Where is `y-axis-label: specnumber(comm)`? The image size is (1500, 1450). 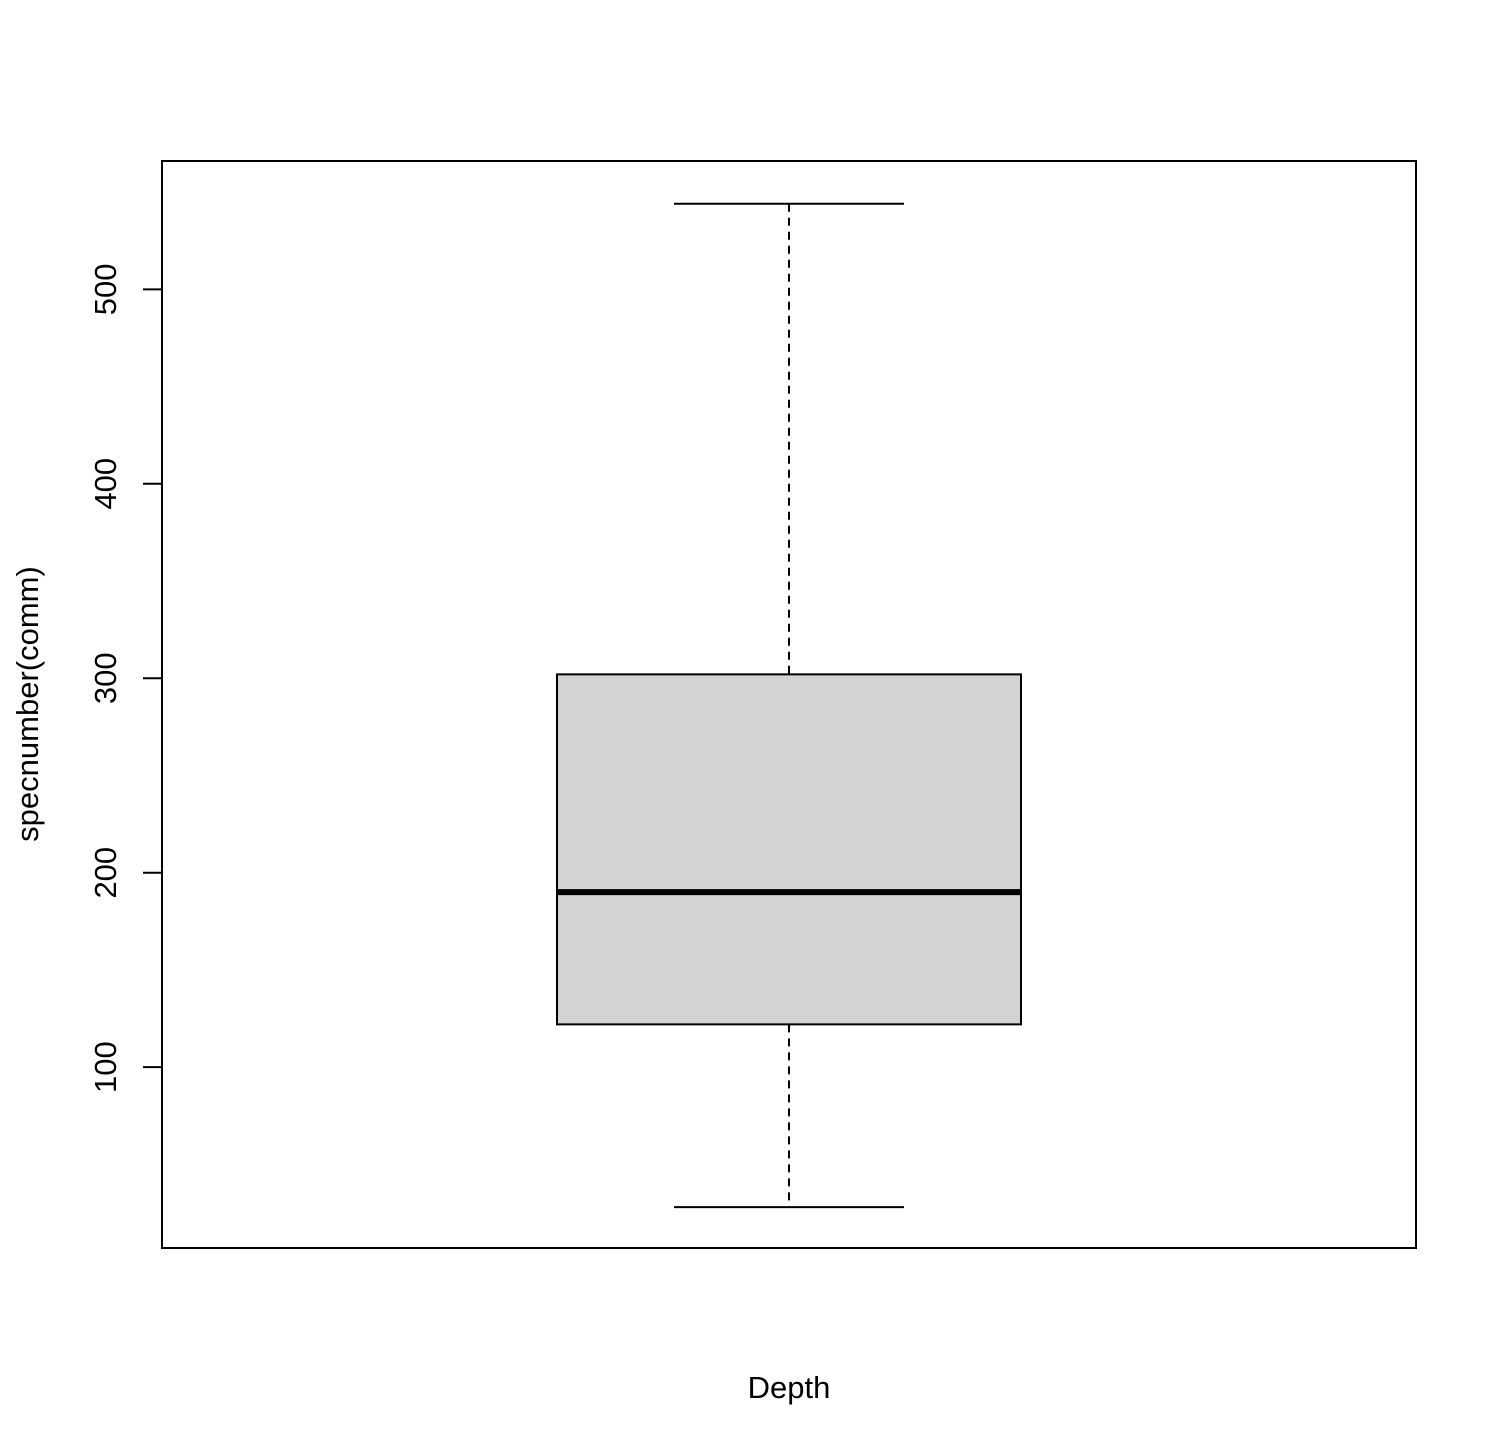 y-axis-label: specnumber(comm) is located at coordinates (27, 704).